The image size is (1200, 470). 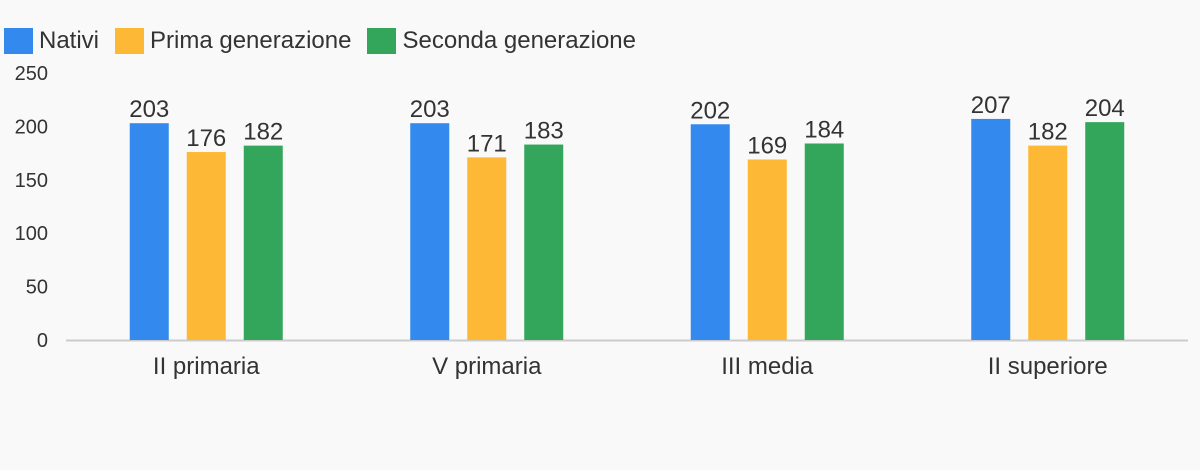 What do you see at coordinates (710, 232) in the screenshot?
I see `bar-nativi-iii-media` at bounding box center [710, 232].